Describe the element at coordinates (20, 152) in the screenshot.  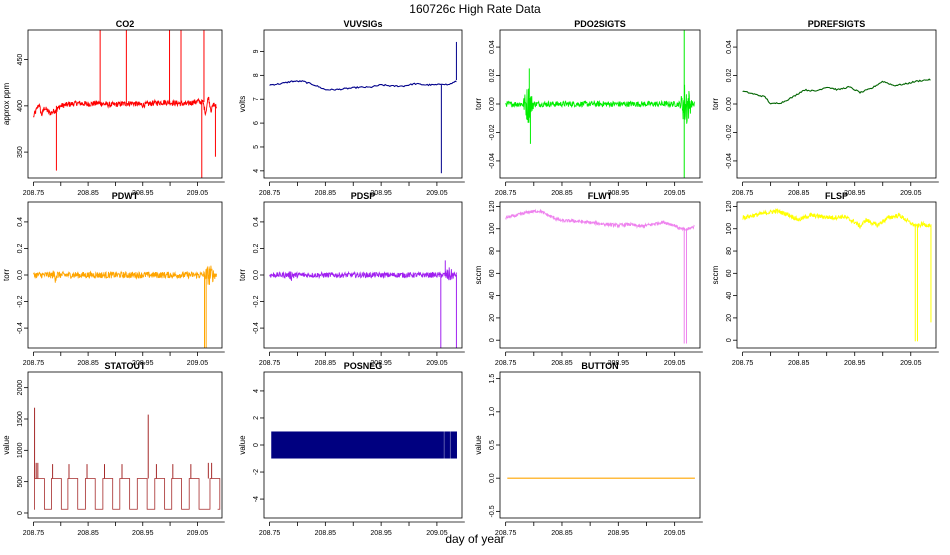
I see `y-tick-label: 350` at that location.